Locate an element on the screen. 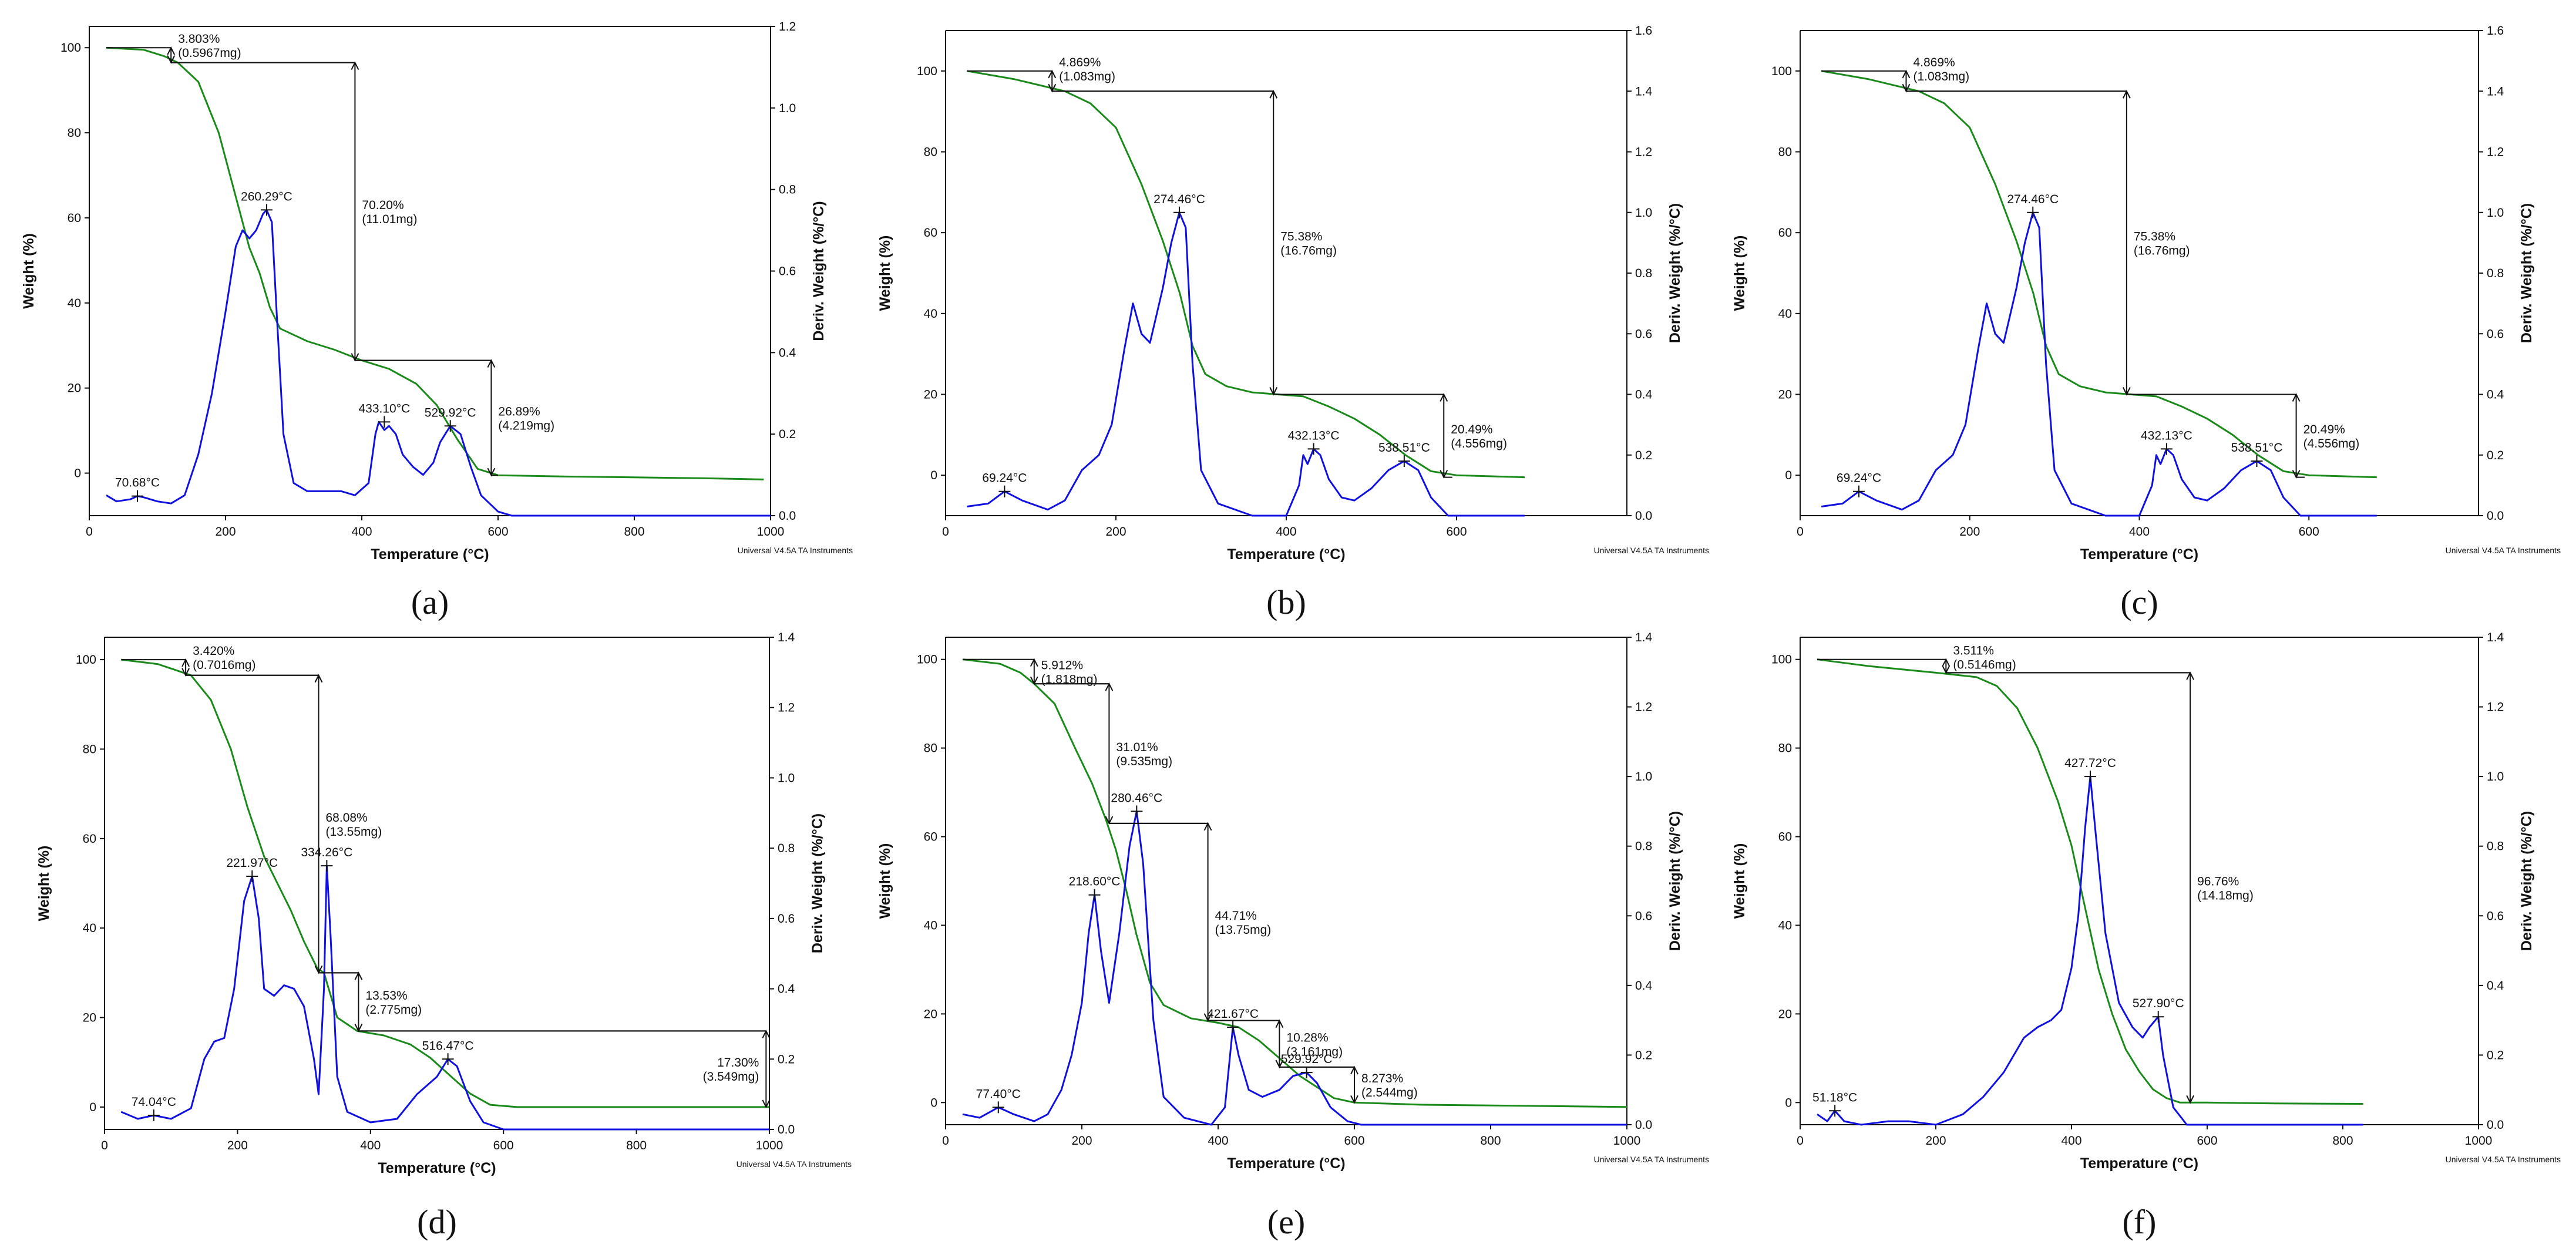  step-loss-percent: 31.01% is located at coordinates (1137, 747).